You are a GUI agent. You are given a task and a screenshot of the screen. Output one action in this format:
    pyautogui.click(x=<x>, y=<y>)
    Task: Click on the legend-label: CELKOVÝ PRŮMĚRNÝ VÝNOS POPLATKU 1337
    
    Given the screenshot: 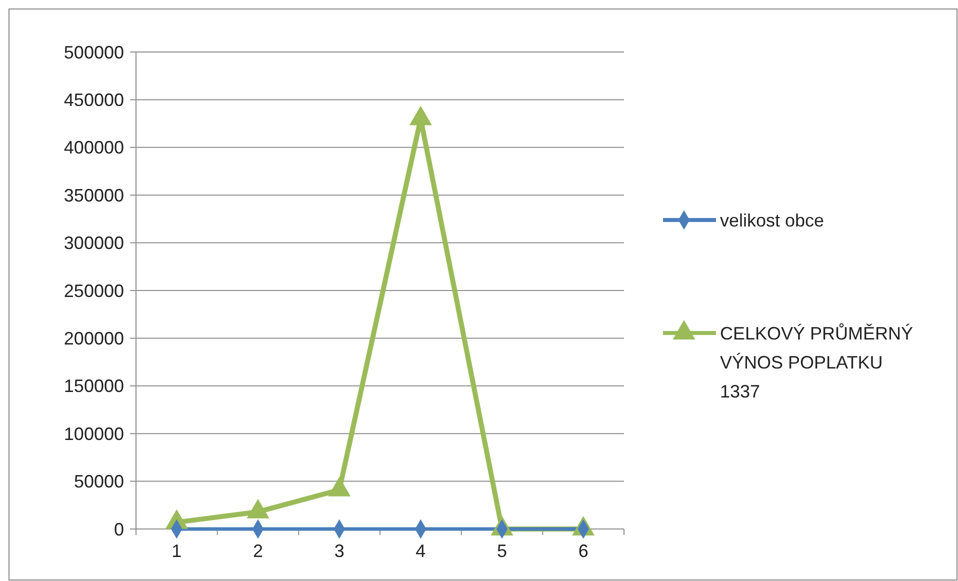 What is the action you would take?
    pyautogui.click(x=817, y=362)
    